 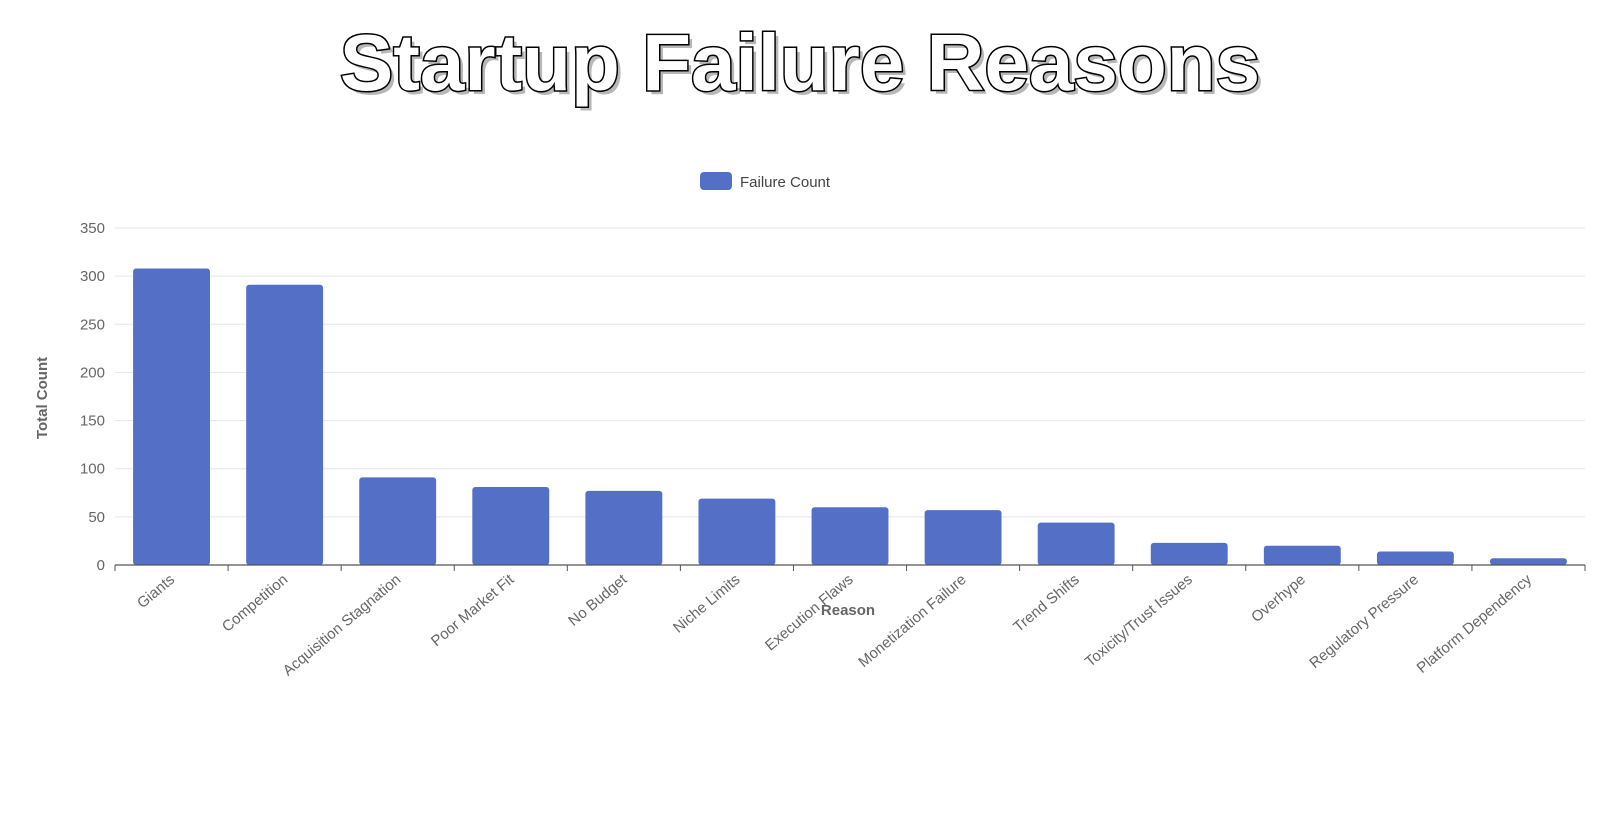 I want to click on y-tick-label: 0, so click(x=101, y=565).